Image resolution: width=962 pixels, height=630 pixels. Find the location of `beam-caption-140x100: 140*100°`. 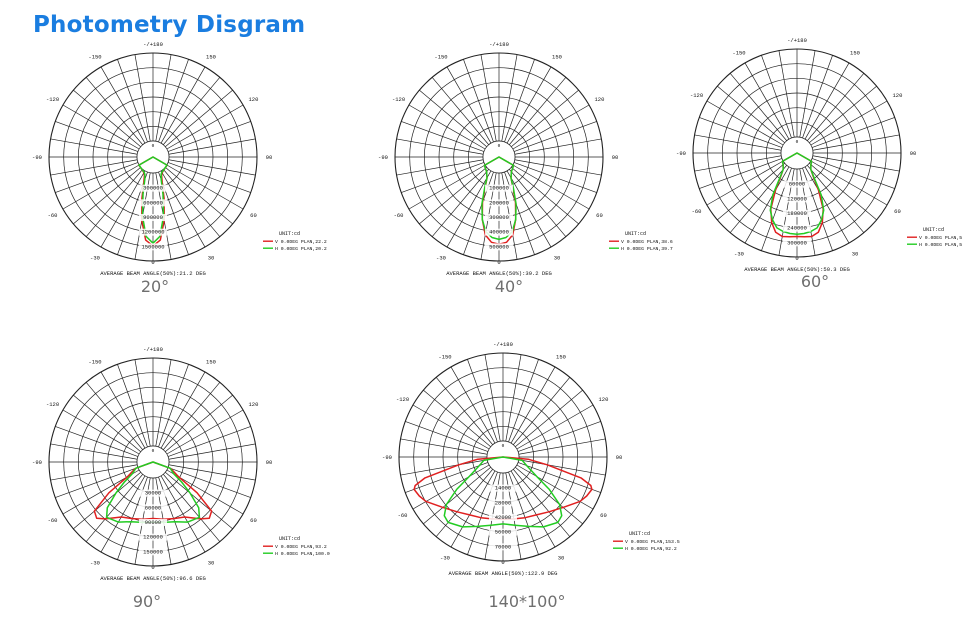

beam-caption-140x100: 140*100° is located at coordinates (527, 601).